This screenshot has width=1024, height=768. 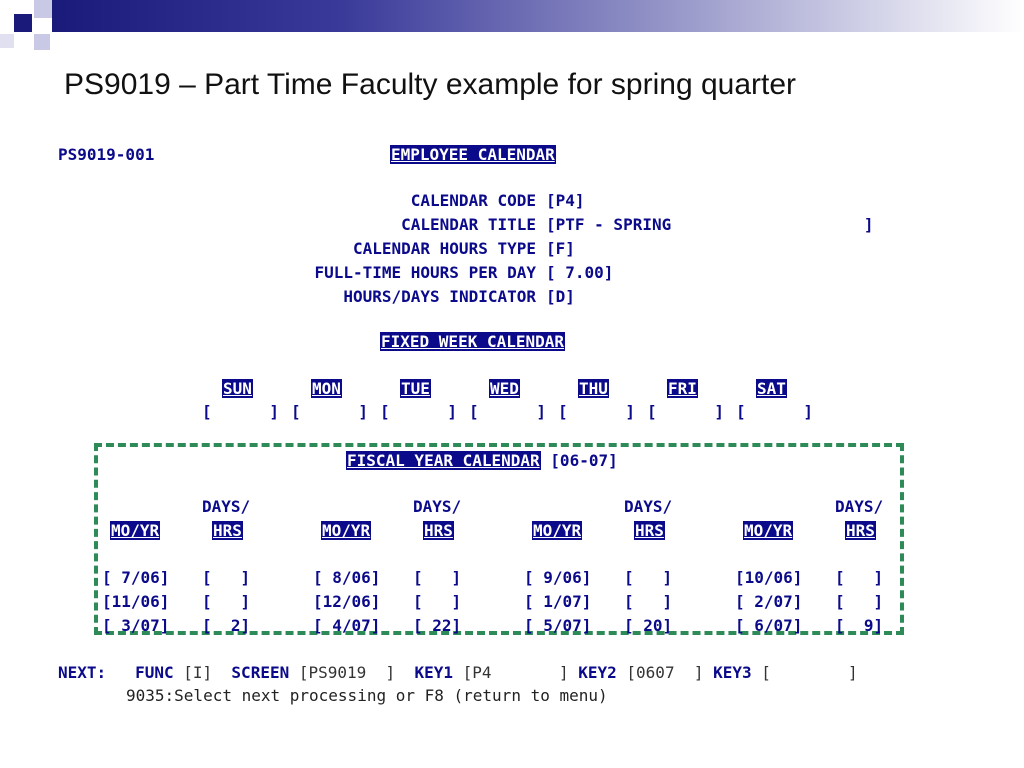 What do you see at coordinates (584, 460) in the screenshot?
I see `fiscal-year-value: [06-07]` at bounding box center [584, 460].